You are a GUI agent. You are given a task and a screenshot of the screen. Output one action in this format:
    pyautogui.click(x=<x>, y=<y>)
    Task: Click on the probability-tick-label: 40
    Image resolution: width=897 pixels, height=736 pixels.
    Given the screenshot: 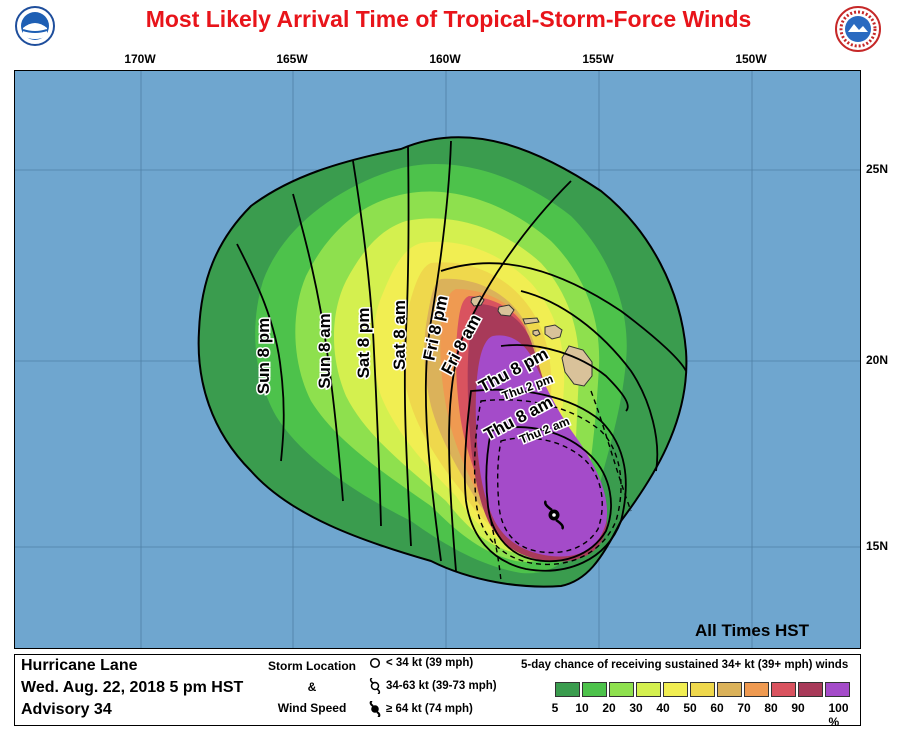 What is the action you would take?
    pyautogui.click(x=663, y=708)
    